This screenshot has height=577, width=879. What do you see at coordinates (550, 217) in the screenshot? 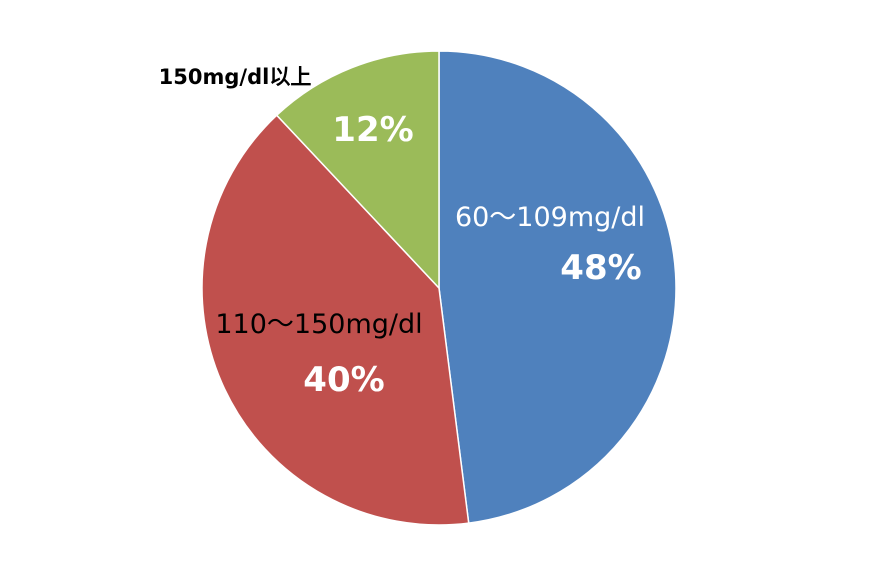
I see `slice-label-60-109: 60〜109mg/dl` at bounding box center [550, 217].